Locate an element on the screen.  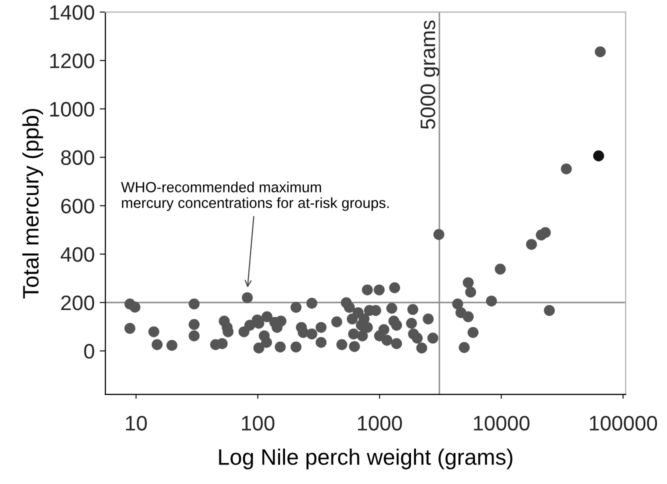
y-tick-label: 1200 is located at coordinates (72, 61).